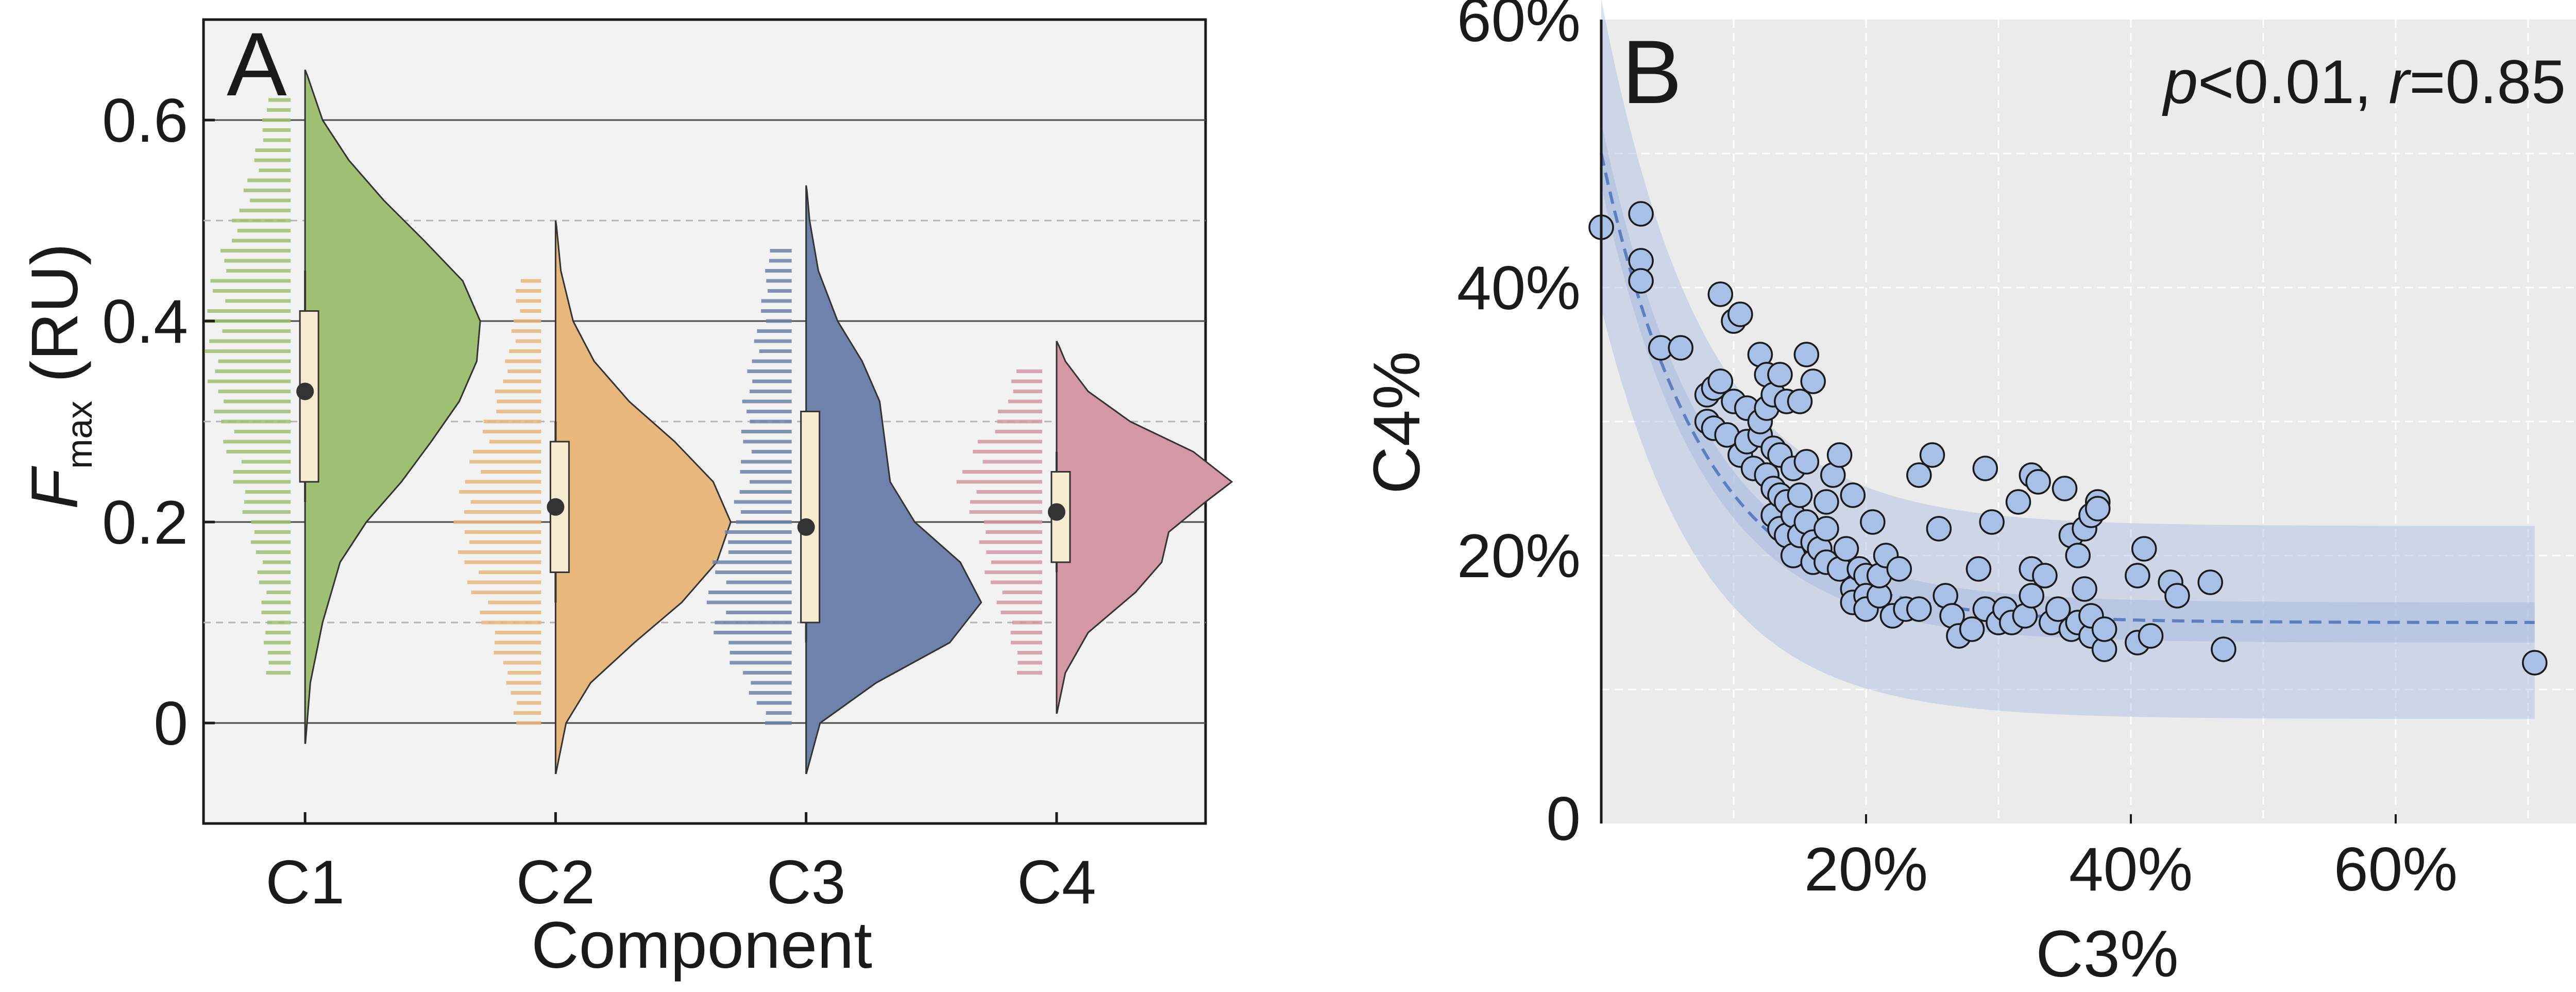 This screenshot has height=992, width=2576. I want to click on mean-point-C4, so click(1056, 512).